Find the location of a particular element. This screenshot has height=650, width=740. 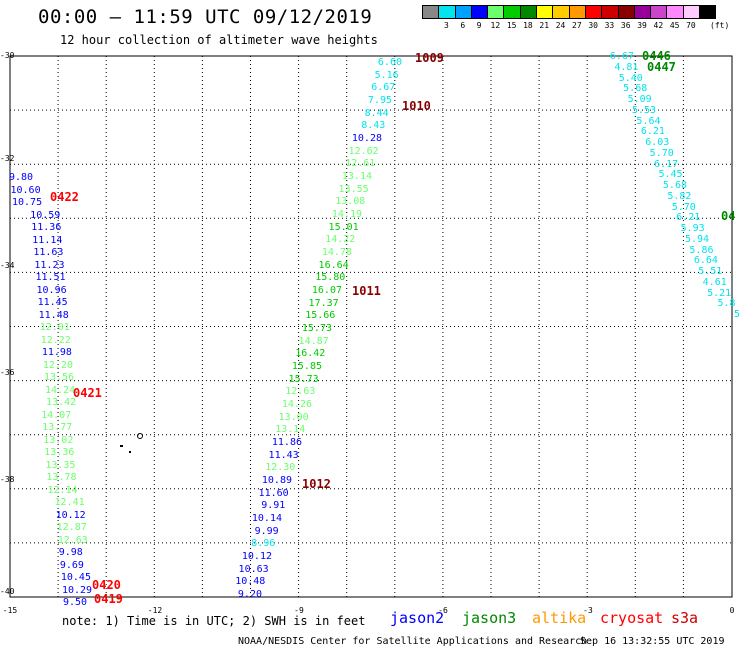

color-scale-tick: 18 is located at coordinates (528, 25).